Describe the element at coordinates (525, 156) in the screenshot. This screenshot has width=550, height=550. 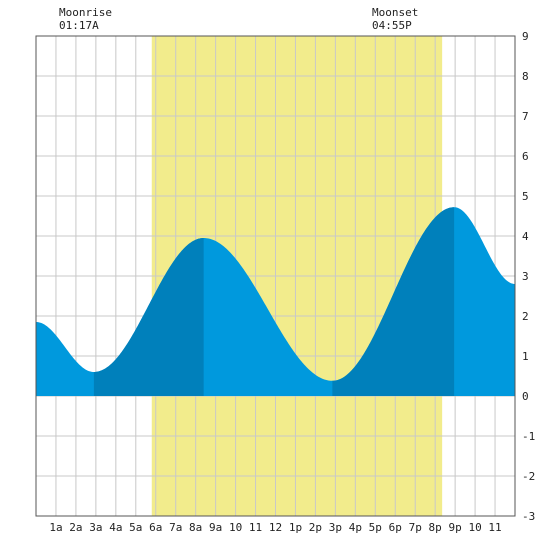
I see `y-tick-label: 6` at that location.